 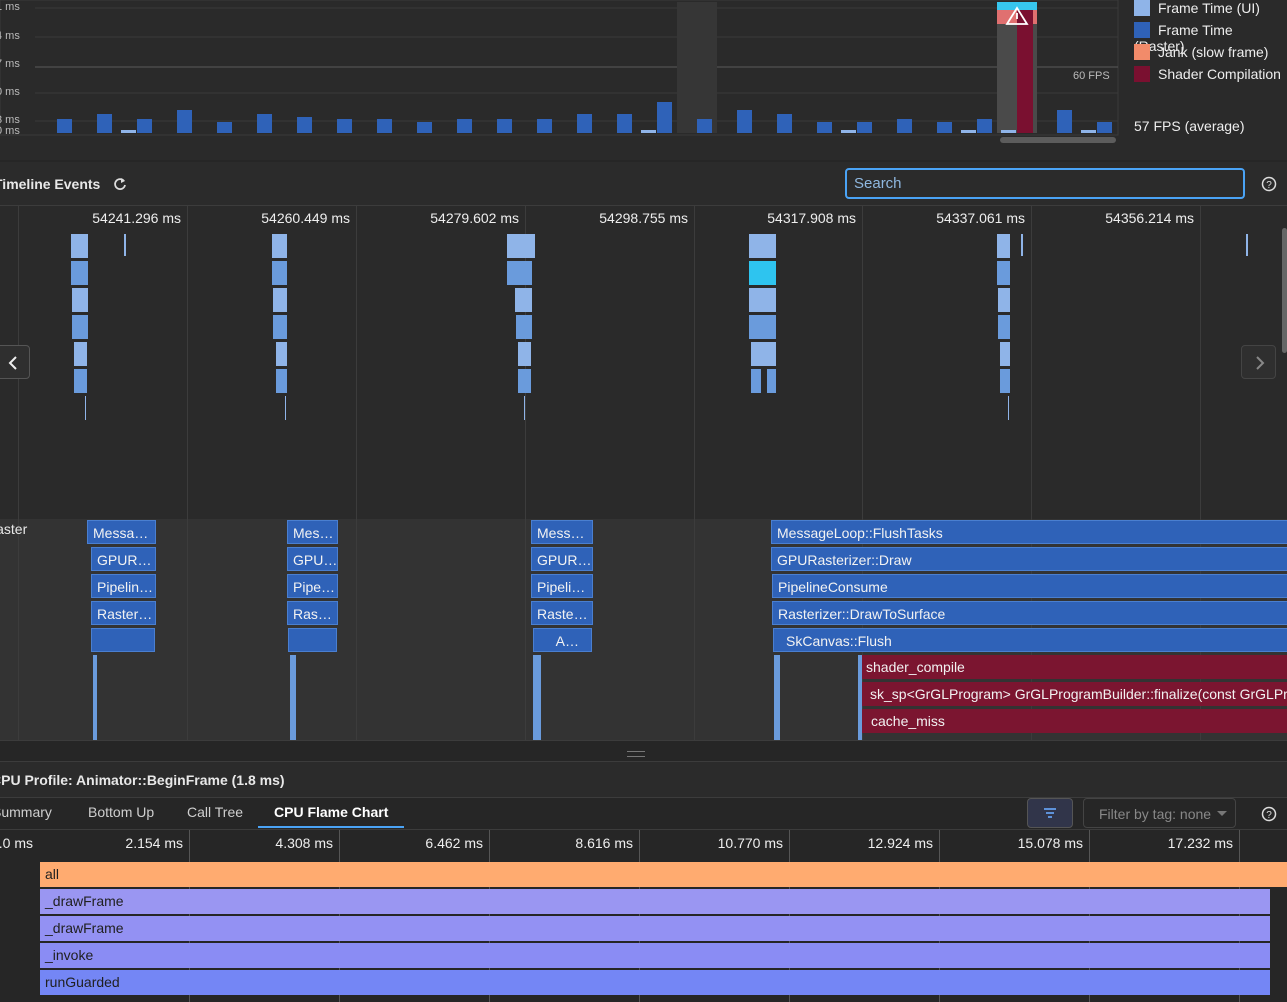 I want to click on ruler-label: 54279.602 ms, so click(x=474, y=218).